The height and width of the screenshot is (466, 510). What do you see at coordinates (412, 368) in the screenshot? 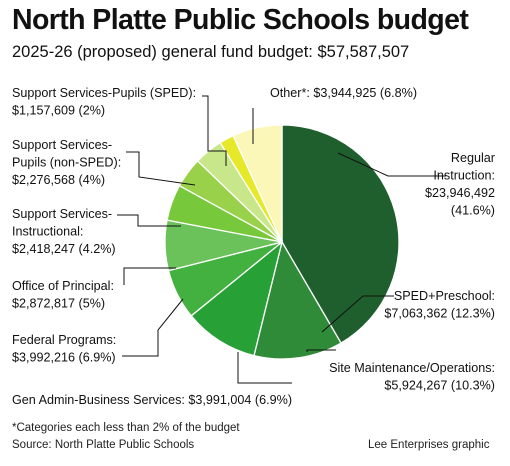
I see `slice-label-2-line-0: Site Maintenance/Operations:` at bounding box center [412, 368].